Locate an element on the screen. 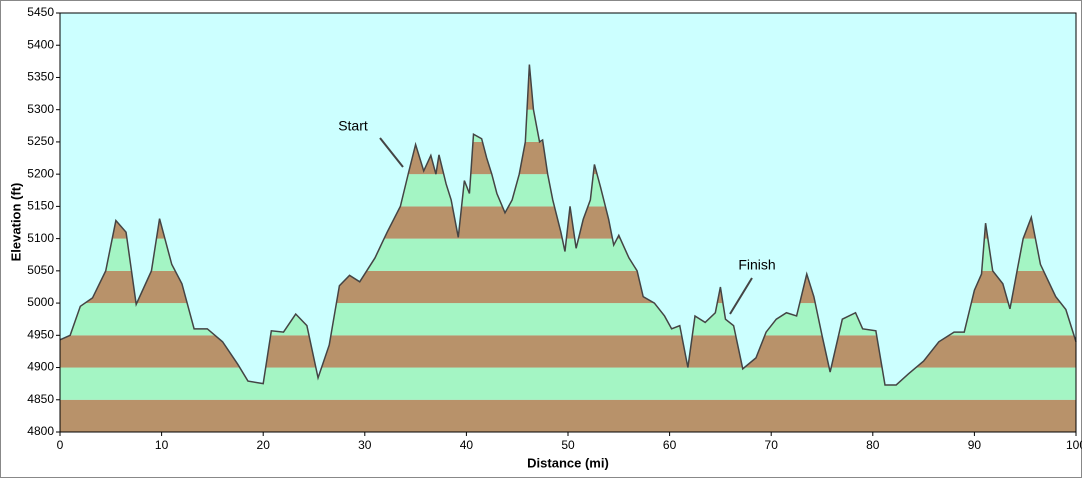 The width and height of the screenshot is (1082, 483). y-tick-label: 5100 is located at coordinates (40, 238).